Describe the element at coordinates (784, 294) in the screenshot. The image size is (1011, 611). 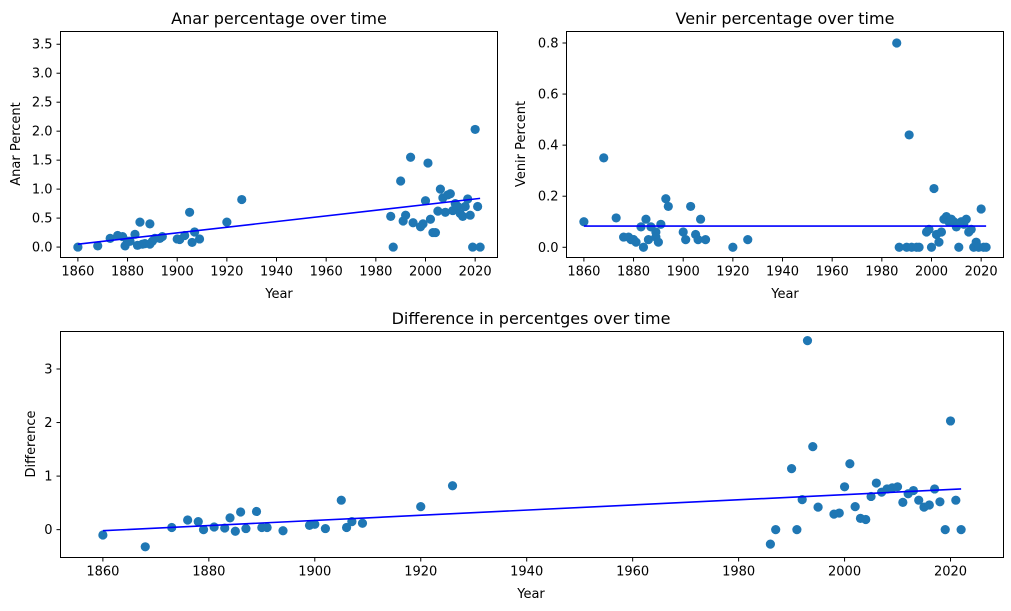
I see `x-axis-label: Year` at that location.